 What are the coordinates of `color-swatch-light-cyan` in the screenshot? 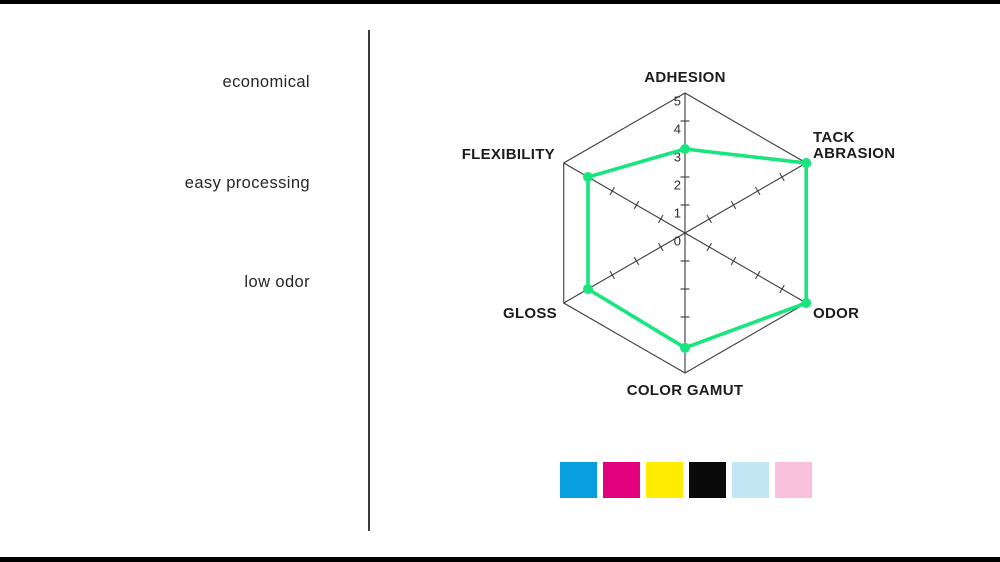 It's located at (750, 480).